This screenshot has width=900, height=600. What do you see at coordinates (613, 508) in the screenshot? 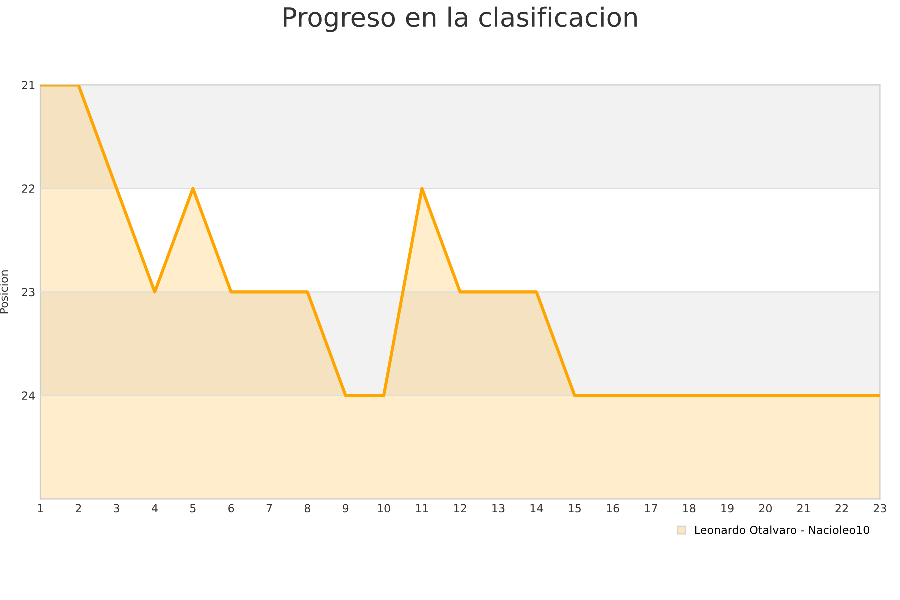
I see `x-tick-label: 16` at bounding box center [613, 508].